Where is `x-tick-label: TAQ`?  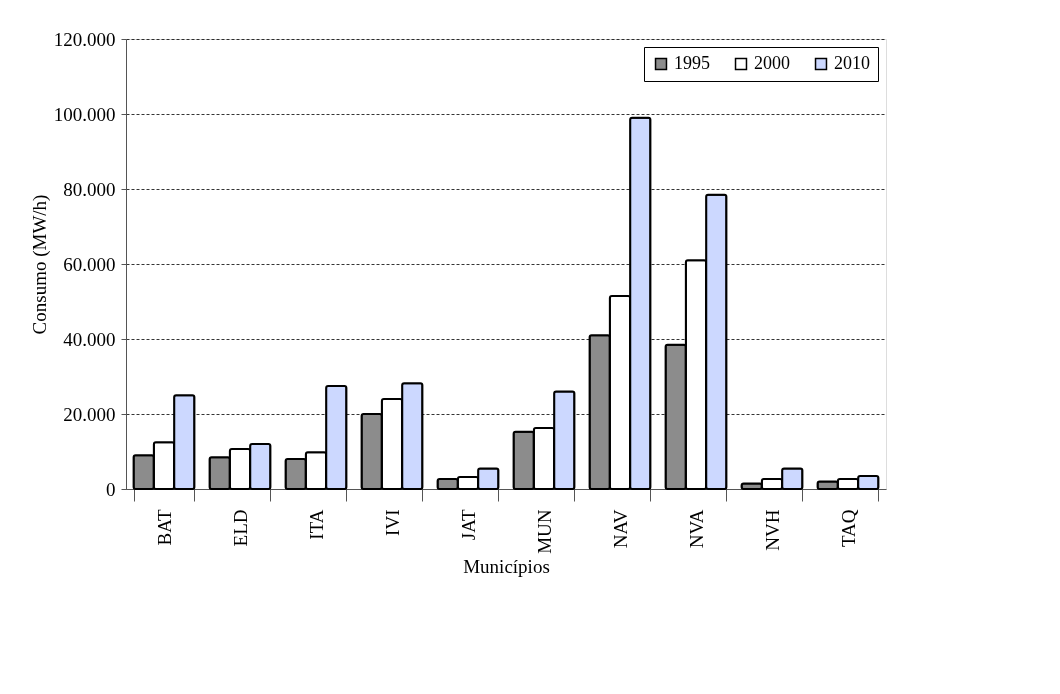
x-tick-label: TAQ is located at coordinates (848, 528).